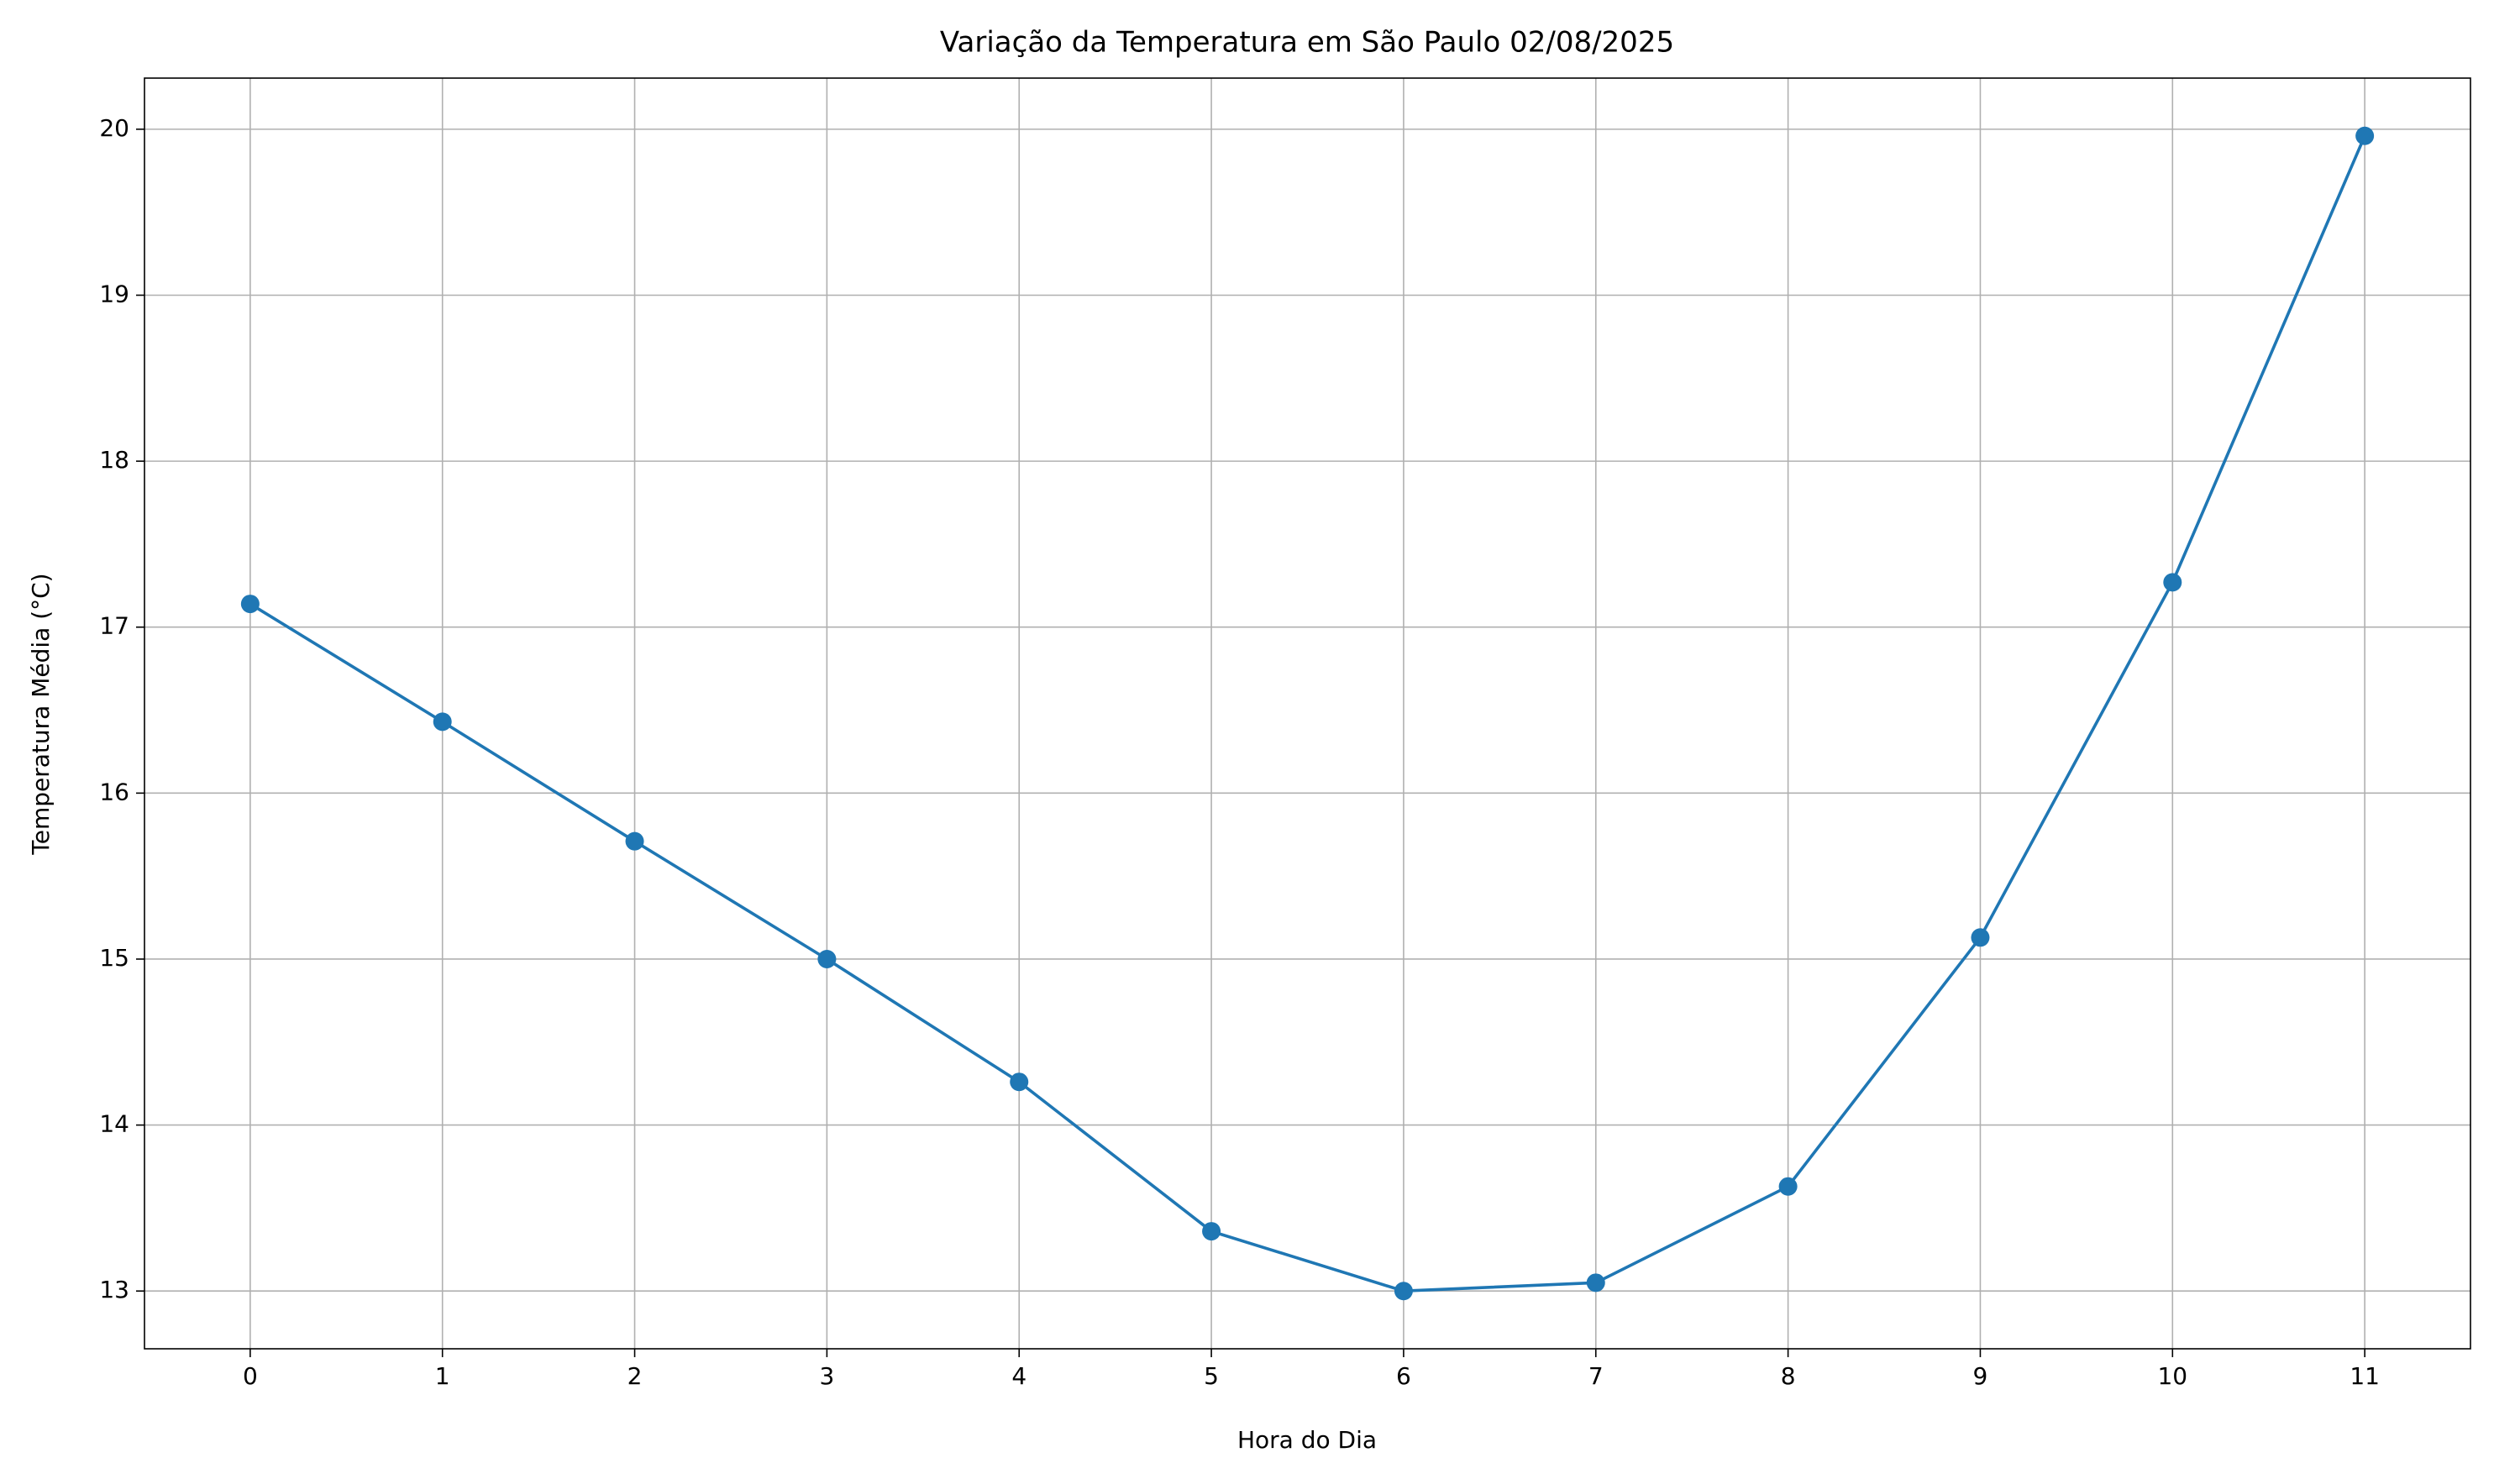 The height and width of the screenshot is (1484, 2494). I want to click on y-tick-label: 17, so click(114, 626).